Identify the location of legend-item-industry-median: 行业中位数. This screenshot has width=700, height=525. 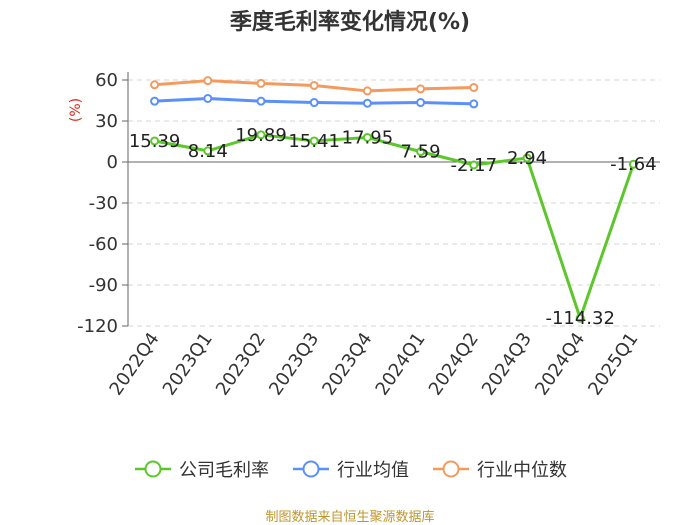
(499, 469).